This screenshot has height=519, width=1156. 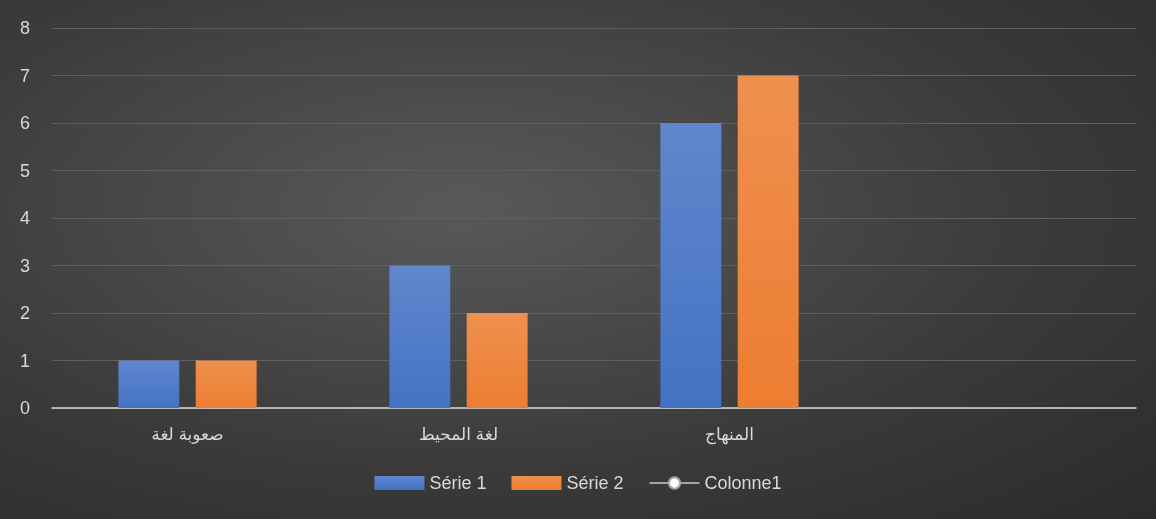 What do you see at coordinates (187, 434) in the screenshot?
I see `x-tick-label: صعوبة لغة` at bounding box center [187, 434].